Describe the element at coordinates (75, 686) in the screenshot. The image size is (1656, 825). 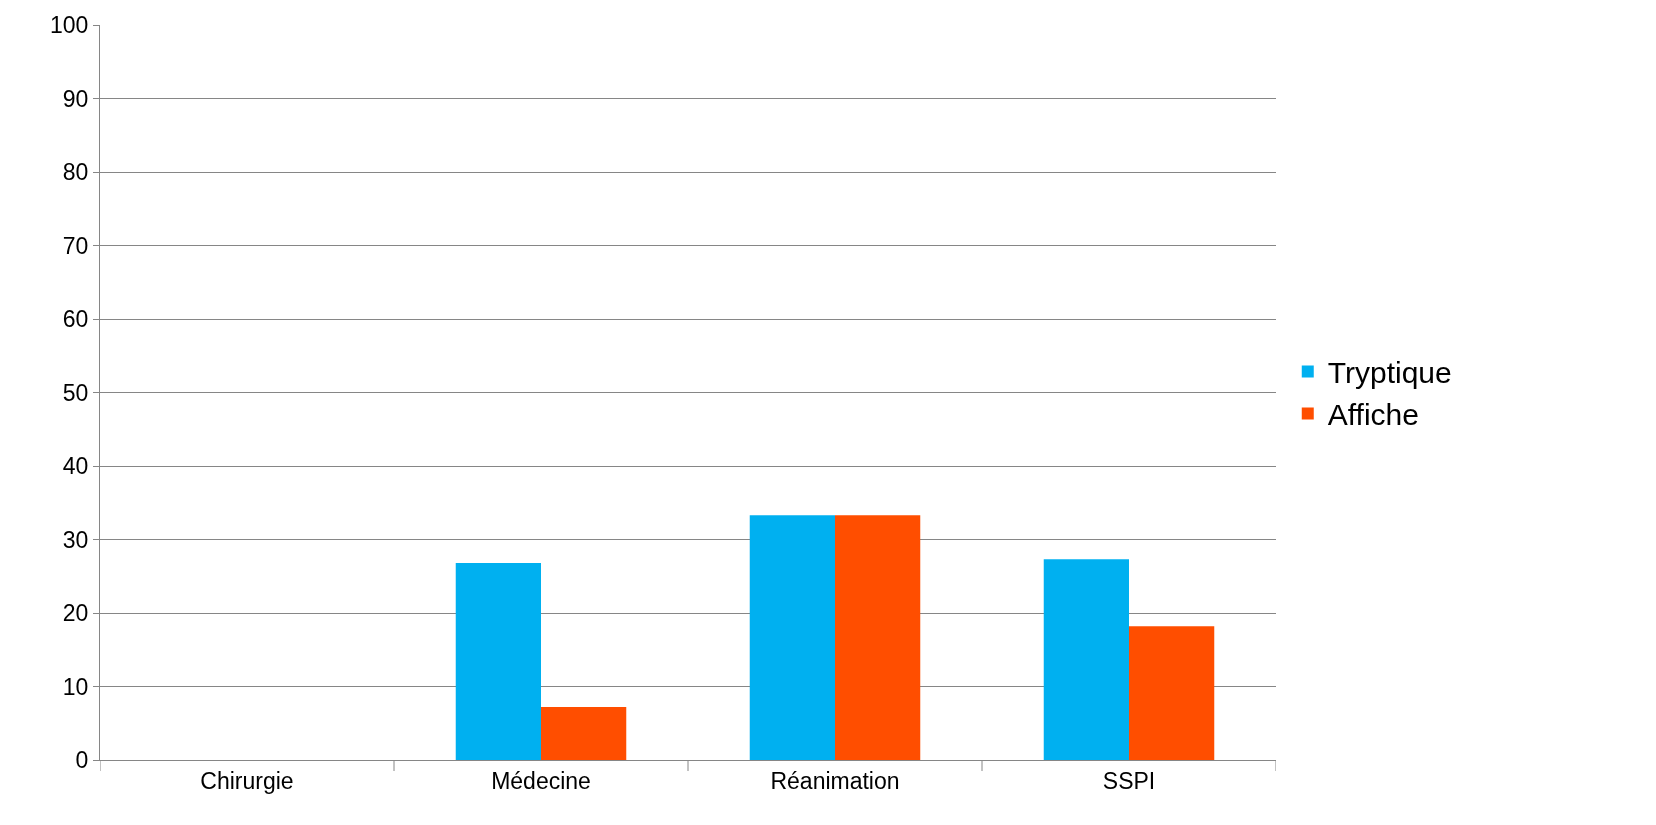
I see `y-tick-label: 10` at that location.